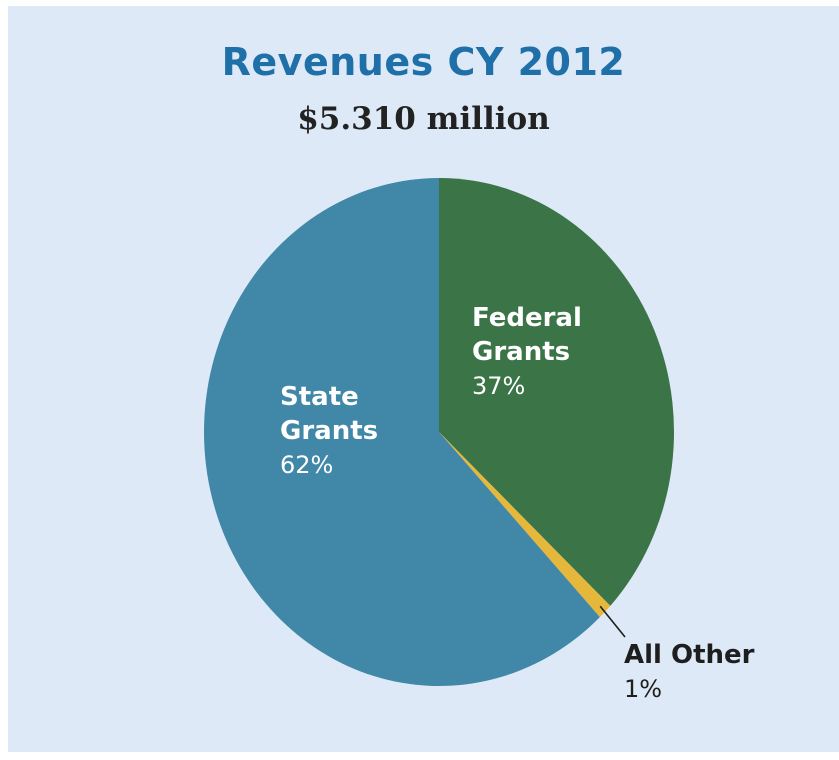 This screenshot has width=839, height=760. I want to click on all-other-percent: 1%, so click(643, 689).